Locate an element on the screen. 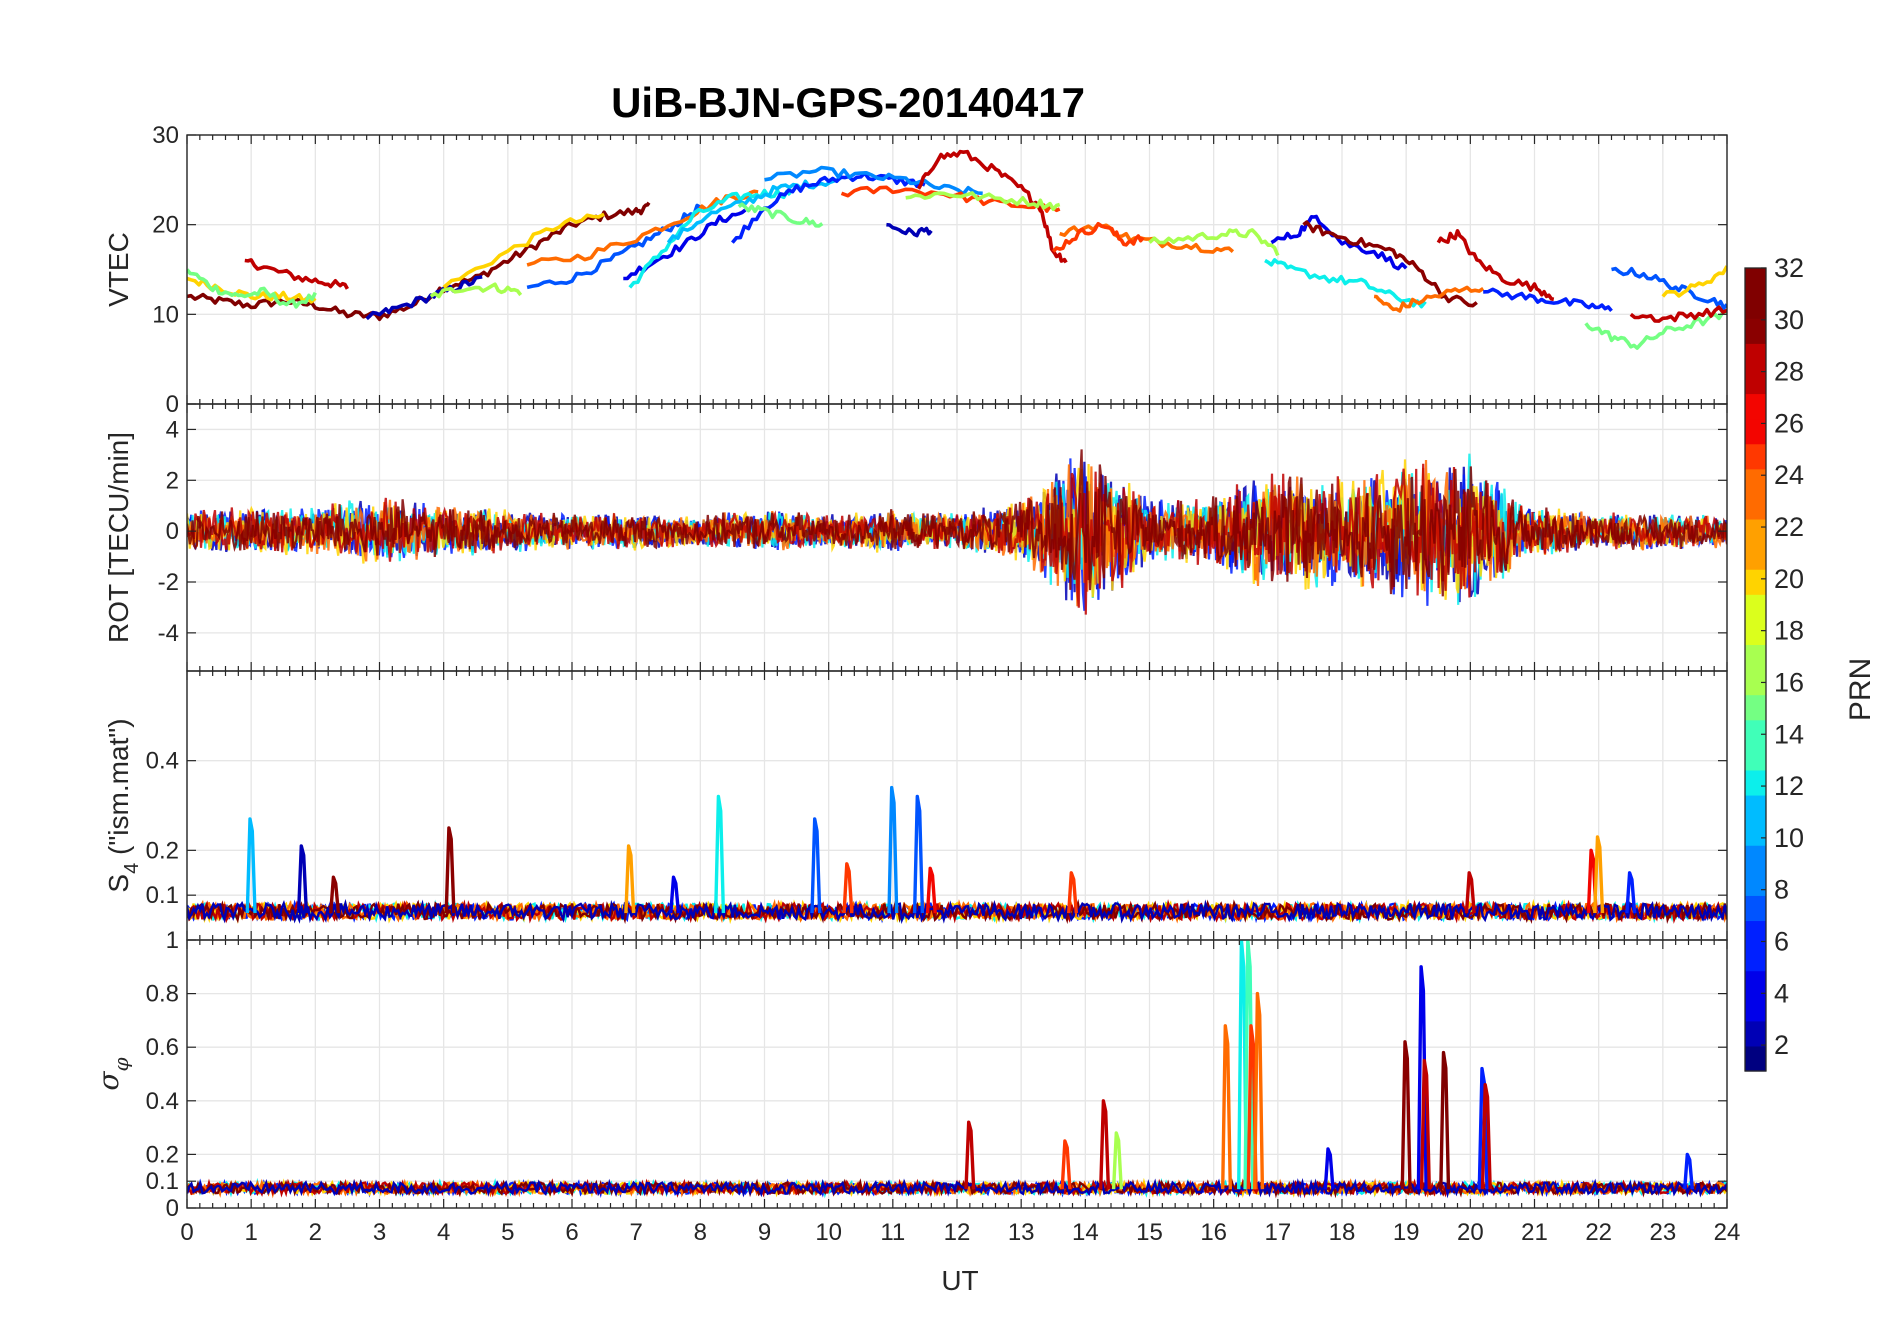  x-tick-label: 21 is located at coordinates (1534, 1232).